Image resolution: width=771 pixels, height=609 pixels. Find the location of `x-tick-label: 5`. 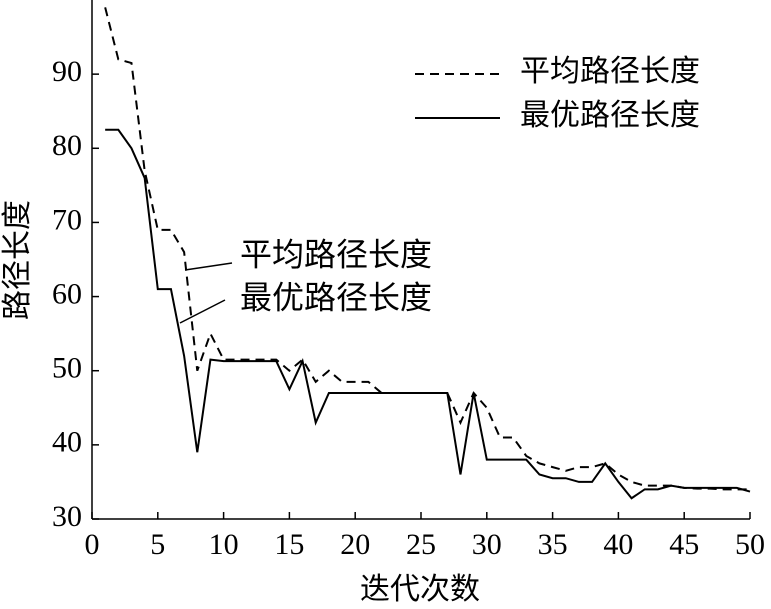

x-tick-label: 5 is located at coordinates (157, 544).